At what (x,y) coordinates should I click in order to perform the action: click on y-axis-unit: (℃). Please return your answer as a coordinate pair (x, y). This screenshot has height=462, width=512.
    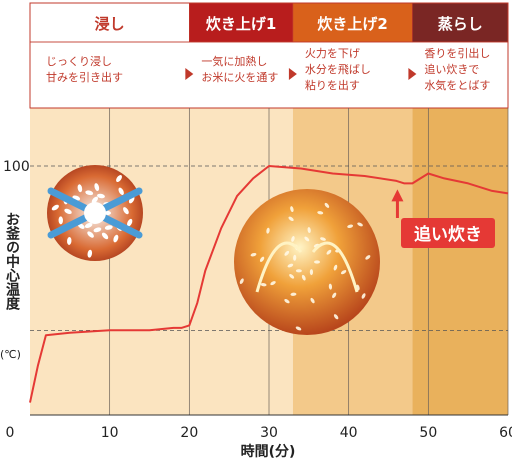
    Looking at the image, I should click on (10, 354).